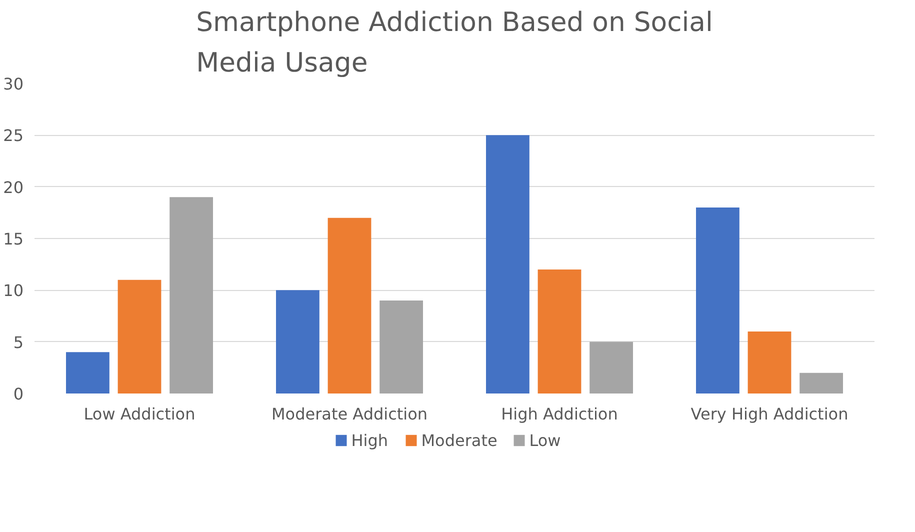 The image size is (915, 532). What do you see at coordinates (13, 290) in the screenshot?
I see `y-tick-label: 10` at bounding box center [13, 290].